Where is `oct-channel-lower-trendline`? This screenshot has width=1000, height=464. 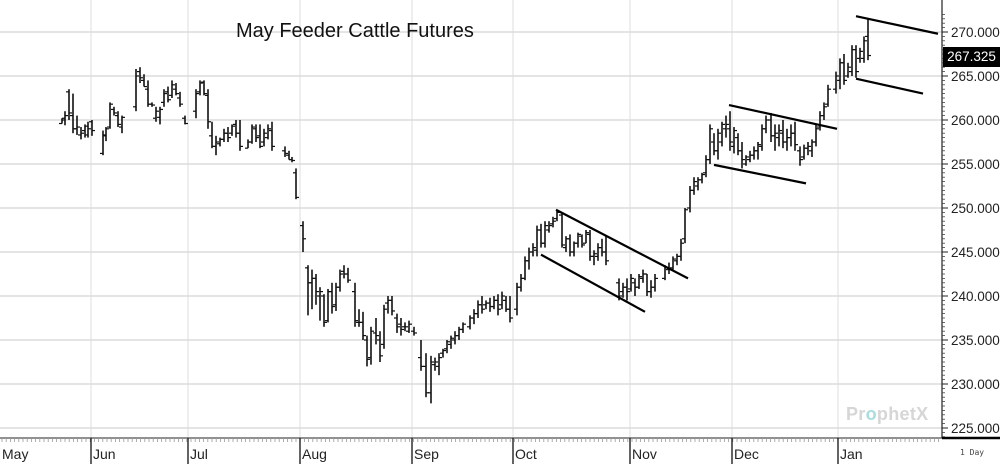 oct-channel-lower-trendline is located at coordinates (593, 283).